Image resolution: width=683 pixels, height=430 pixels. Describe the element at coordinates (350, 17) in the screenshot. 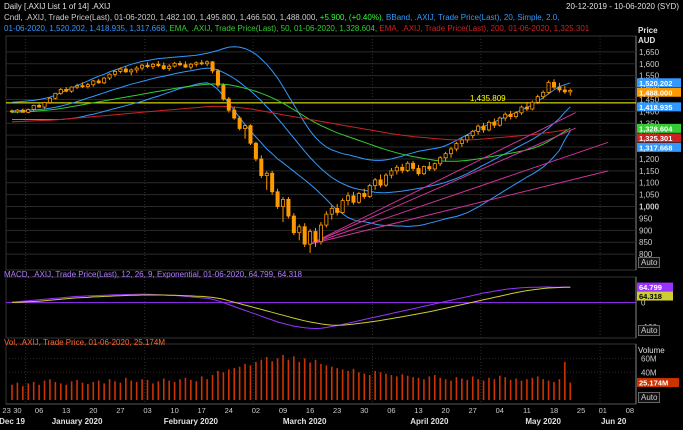

I see `change-legend: +5.900, (+0.40%)` at that location.